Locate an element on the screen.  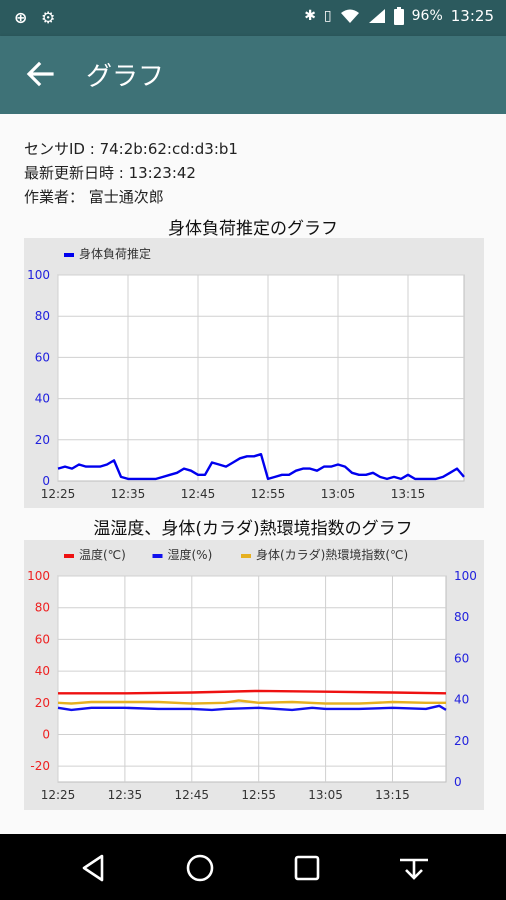
y-right-tick-label: 100 is located at coordinates (465, 576).